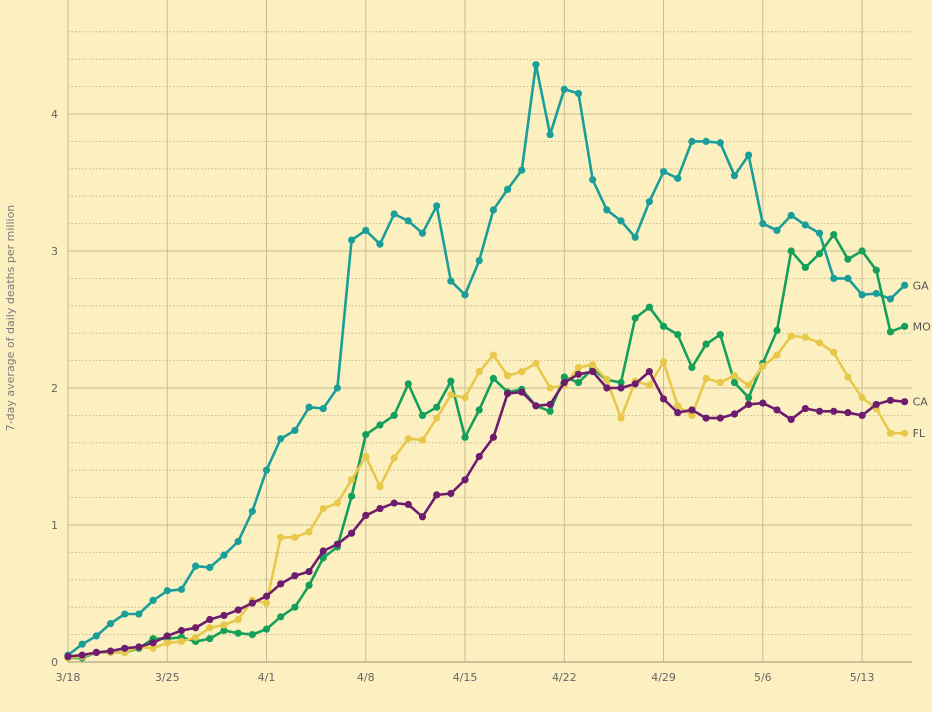 This screenshot has height=712, width=932. Describe the element at coordinates (663, 677) in the screenshot. I see `x-tick-label: 4/29` at that location.